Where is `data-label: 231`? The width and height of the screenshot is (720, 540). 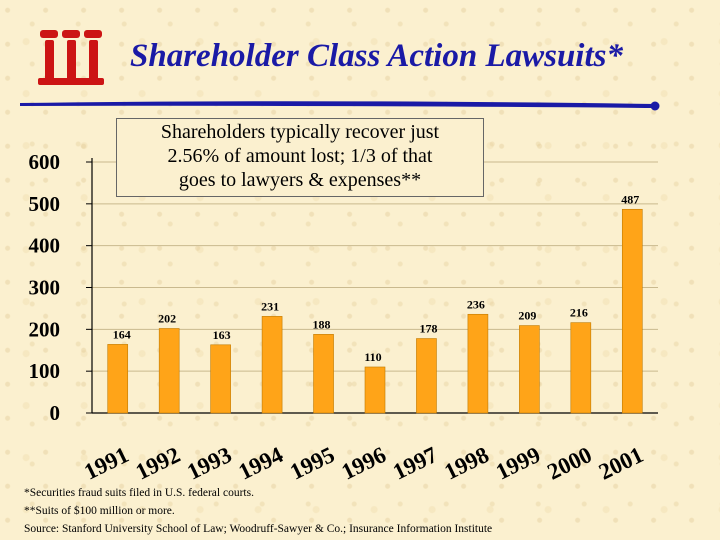
data-label: 231 is located at coordinates (270, 306).